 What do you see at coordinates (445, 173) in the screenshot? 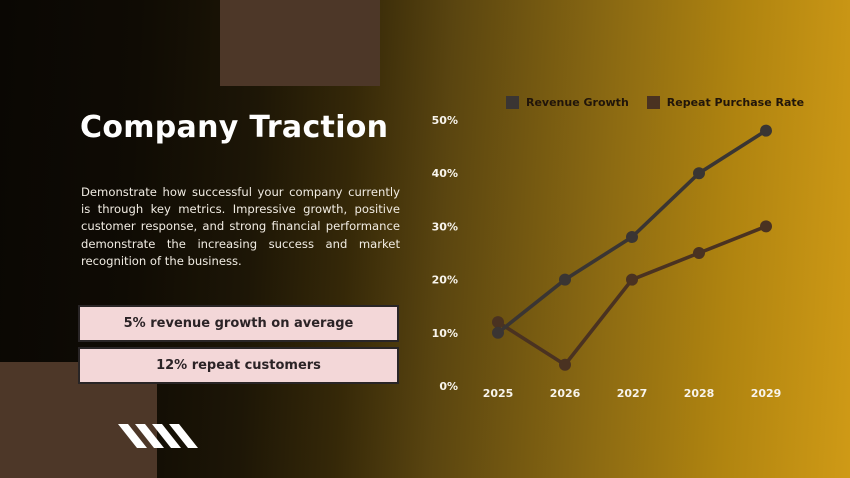
I see `y-axis-label: 40%` at bounding box center [445, 173].